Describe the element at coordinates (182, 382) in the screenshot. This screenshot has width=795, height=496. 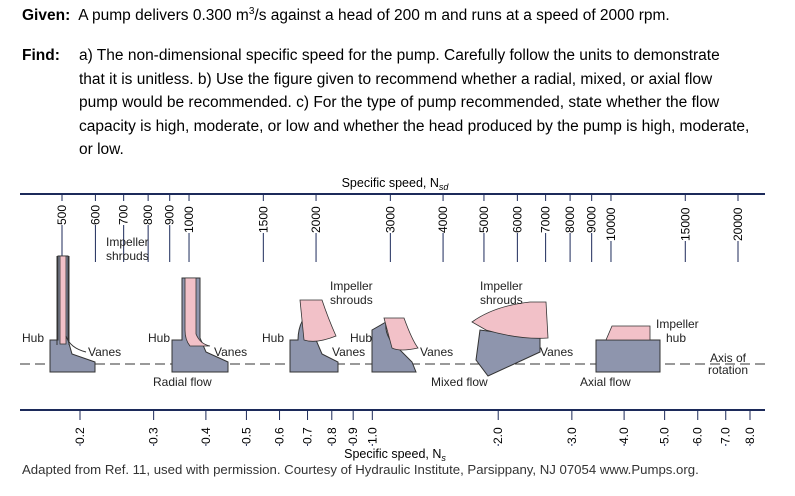
I see `label-radial-flow: Radial flow` at that location.